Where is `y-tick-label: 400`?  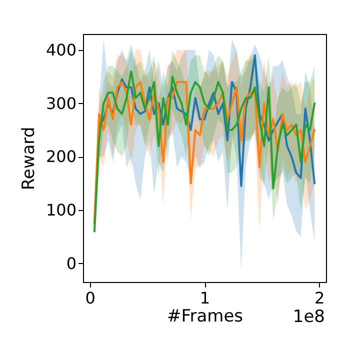
y-tick-label: 400 is located at coordinates (61, 50).